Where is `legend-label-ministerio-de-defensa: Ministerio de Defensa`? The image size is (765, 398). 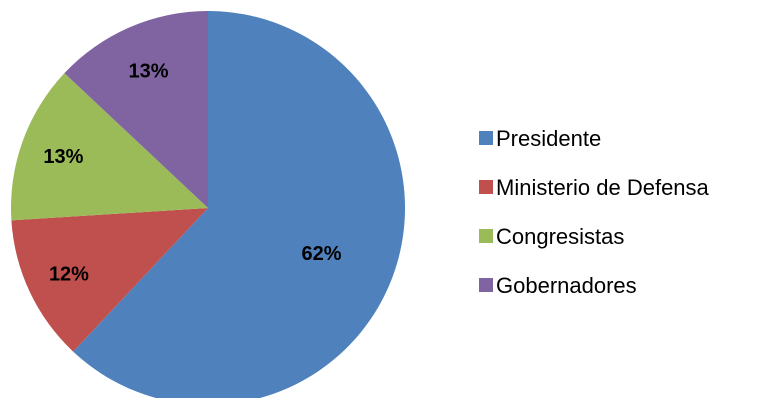
legend-label-ministerio-de-defensa: Ministerio de Defensa is located at coordinates (603, 187).